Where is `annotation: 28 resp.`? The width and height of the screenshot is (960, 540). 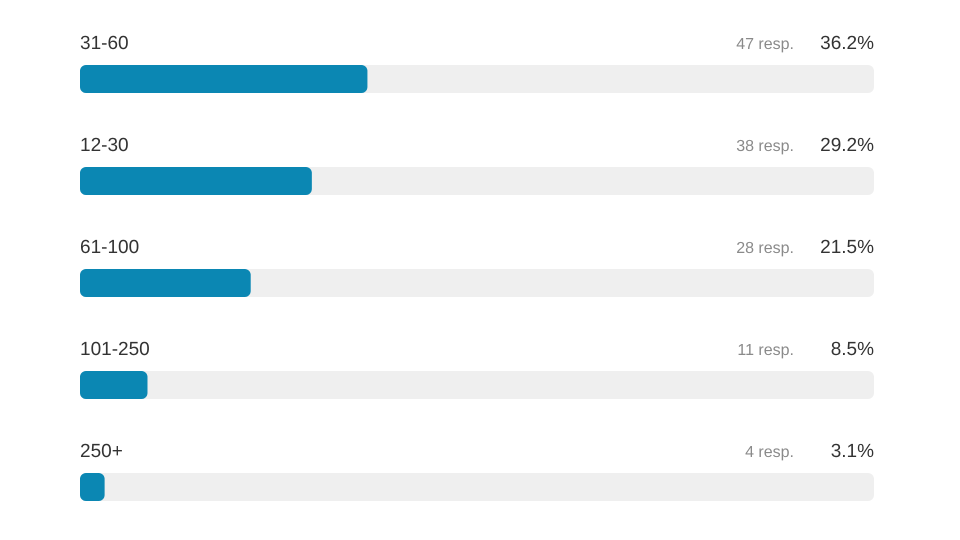 annotation: 28 resp. is located at coordinates (765, 248).